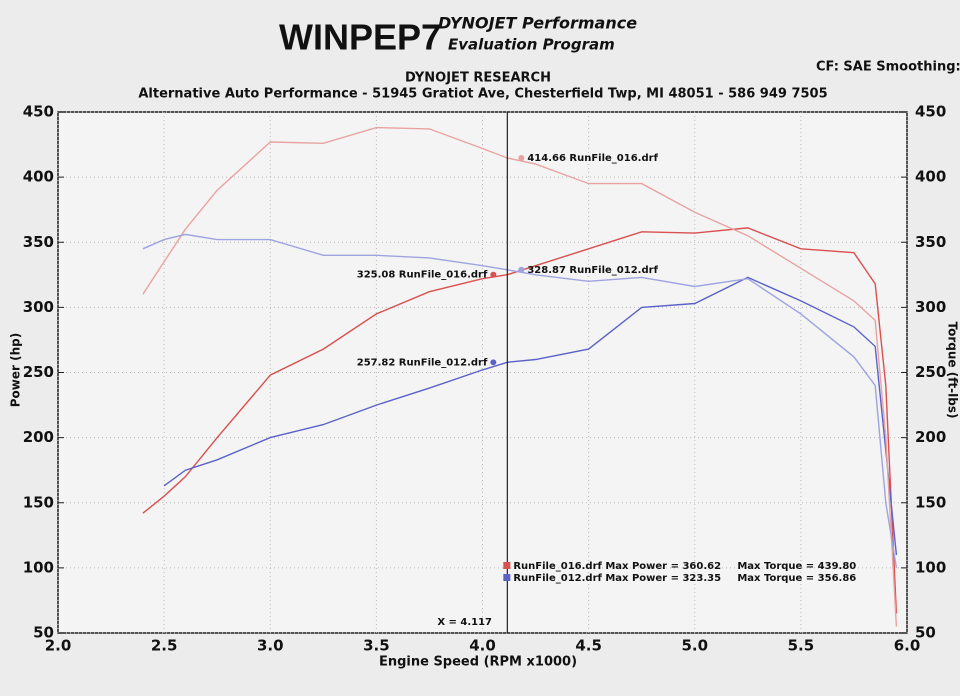  I want to click on y-tick-label: 50, so click(43, 633).